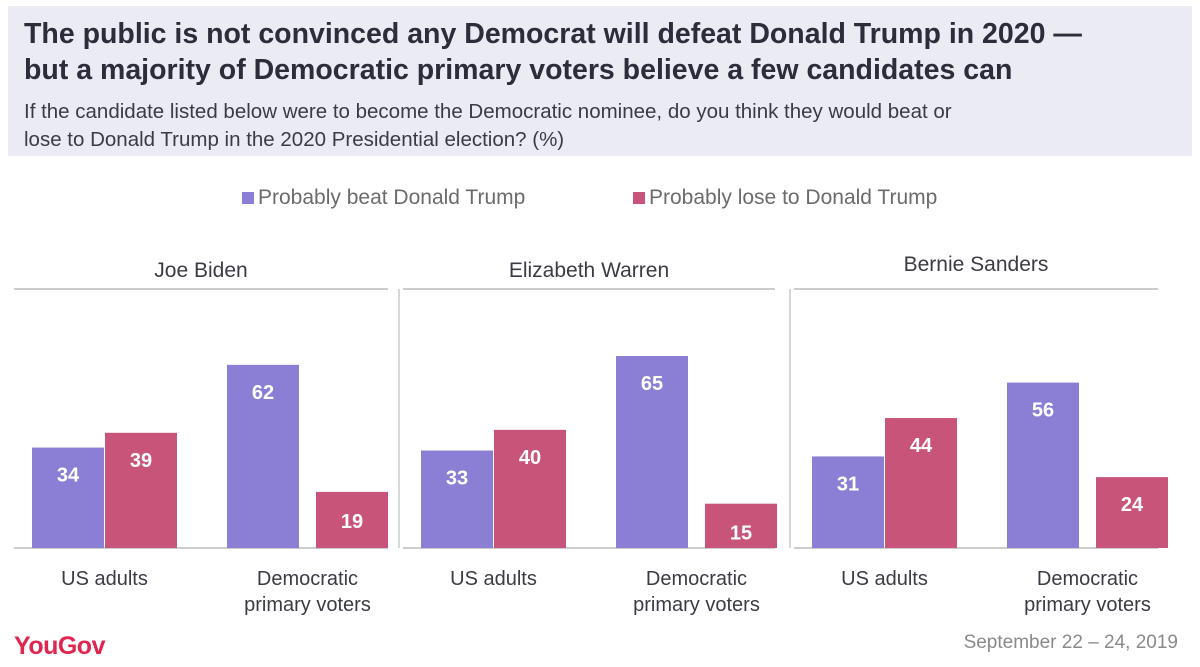  I want to click on data-label-2-1-1: 24, so click(1132, 505).